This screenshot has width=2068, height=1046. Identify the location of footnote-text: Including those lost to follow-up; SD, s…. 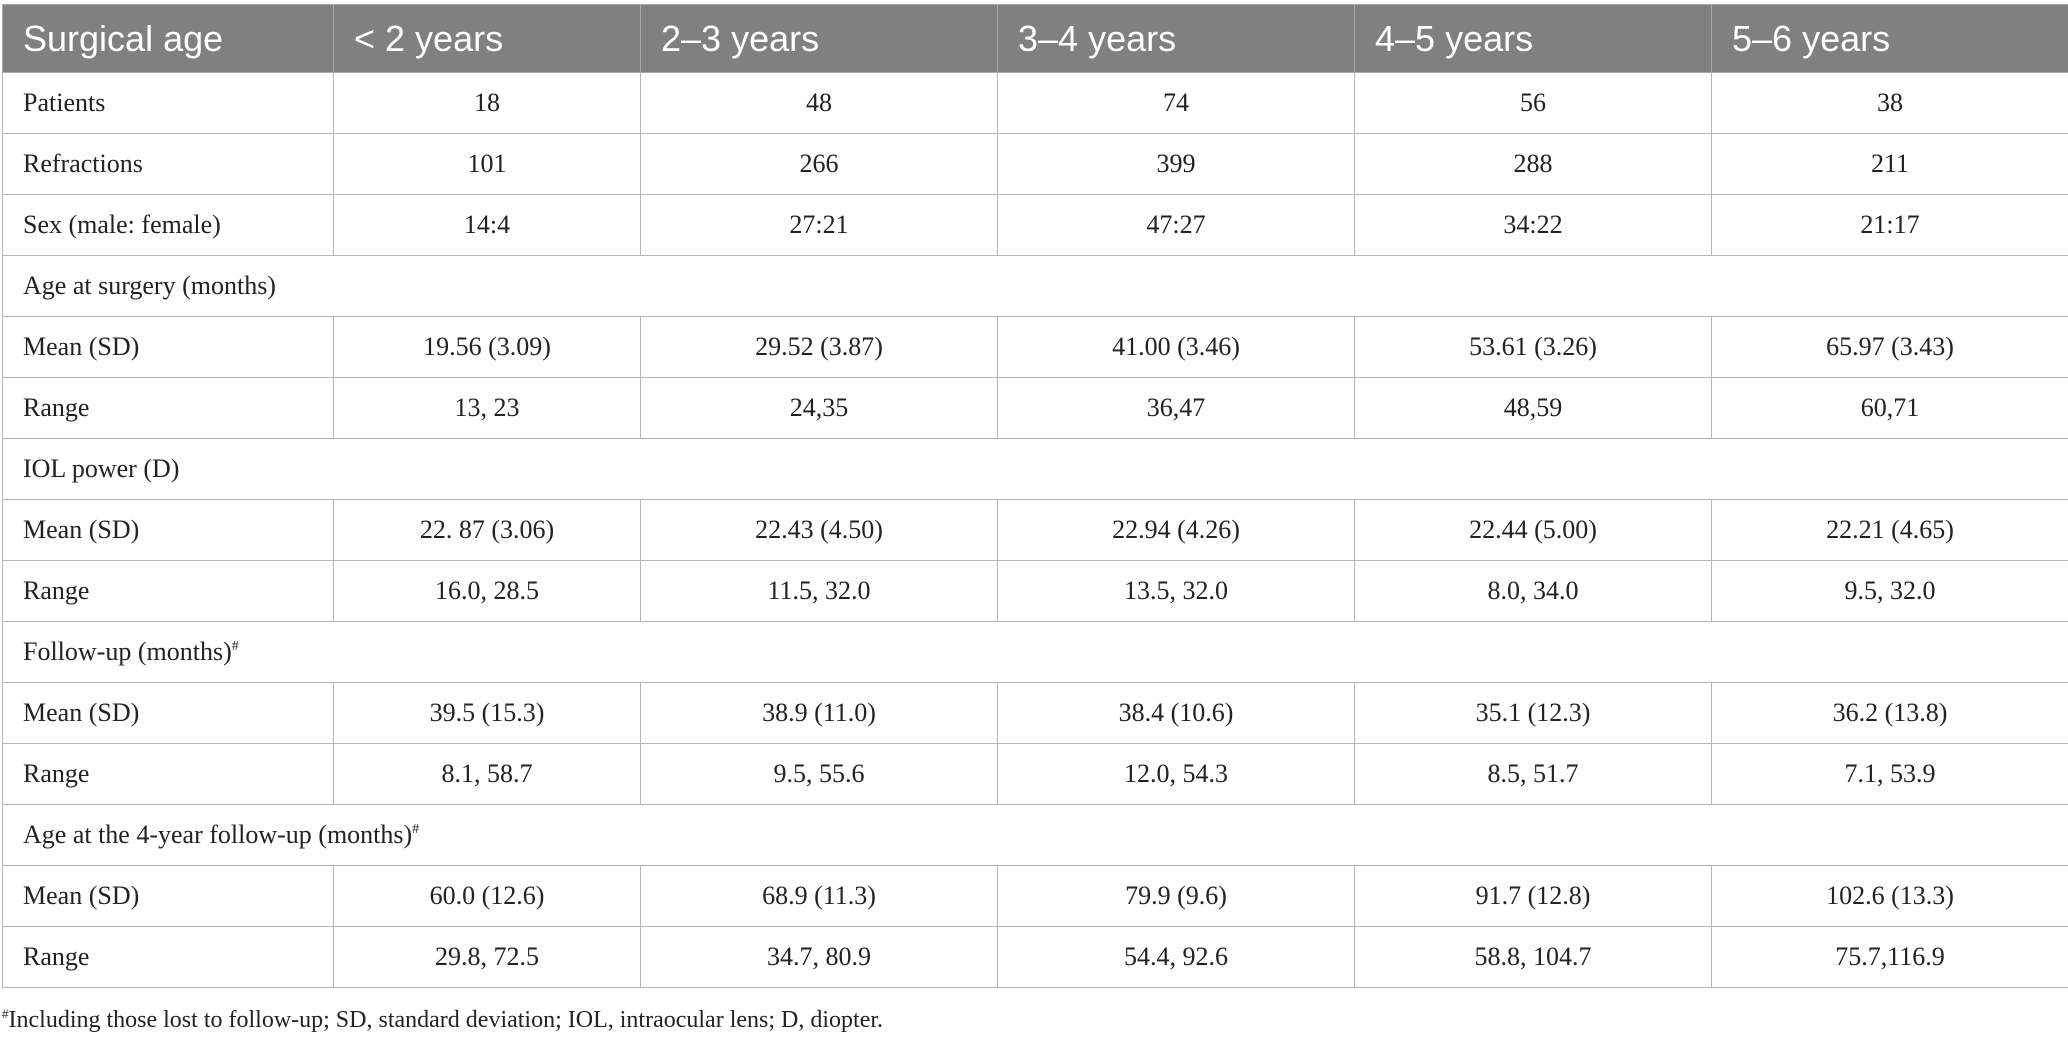
(446, 1020).